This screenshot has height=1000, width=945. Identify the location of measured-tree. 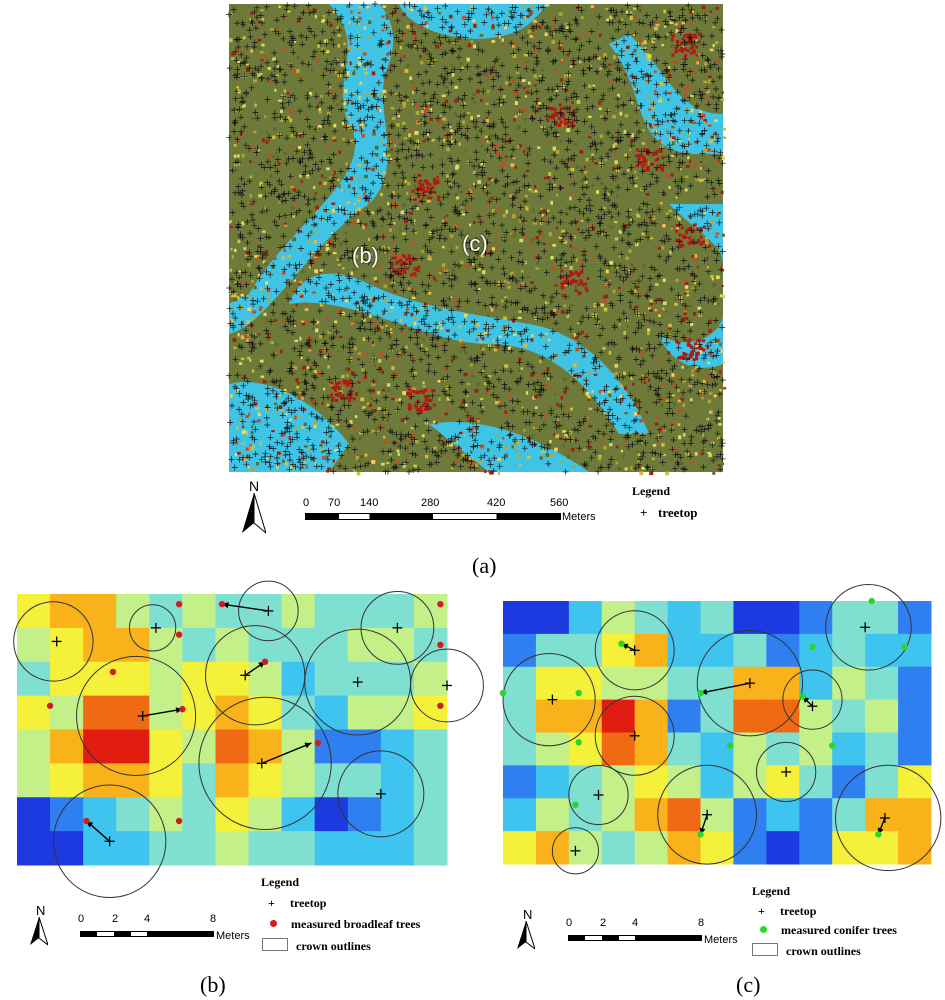
(802, 696).